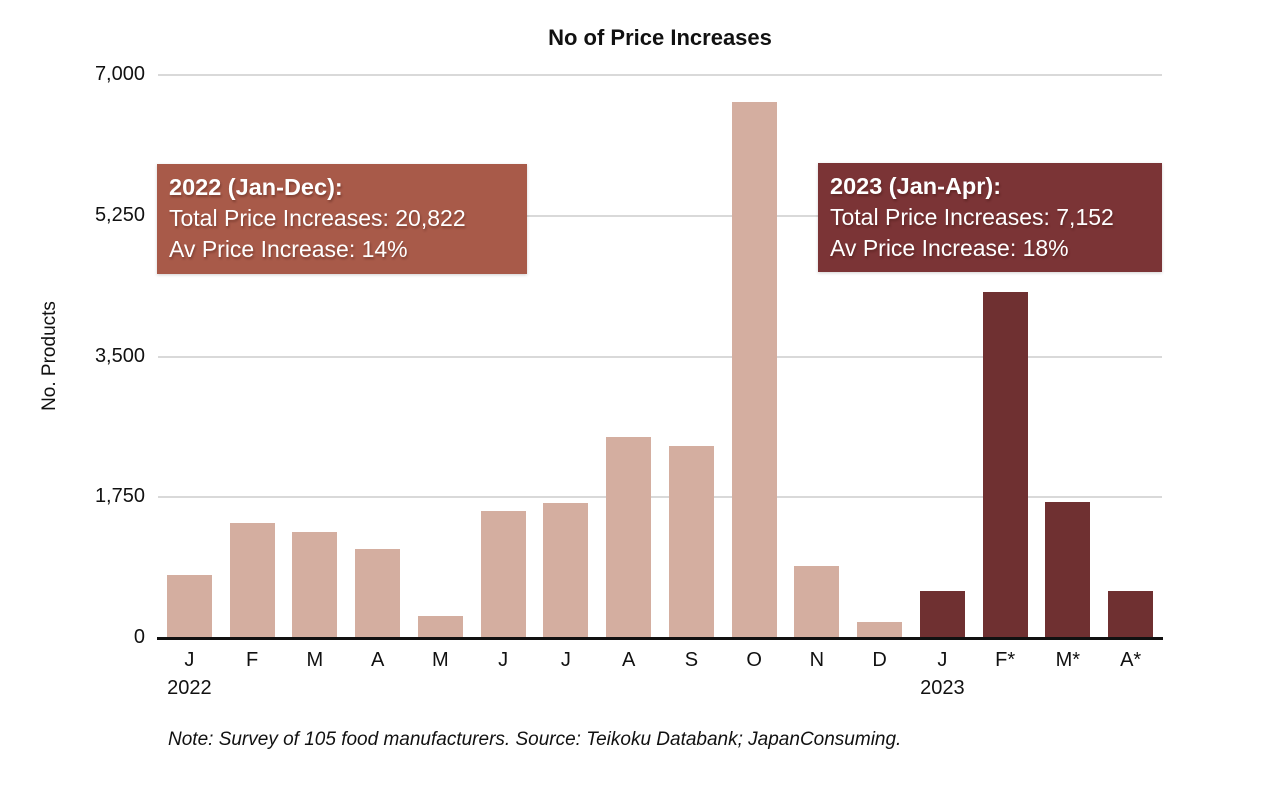 The width and height of the screenshot is (1273, 803). I want to click on annotation-2022-heading: 2022 (Jan-Dec):, so click(256, 187).